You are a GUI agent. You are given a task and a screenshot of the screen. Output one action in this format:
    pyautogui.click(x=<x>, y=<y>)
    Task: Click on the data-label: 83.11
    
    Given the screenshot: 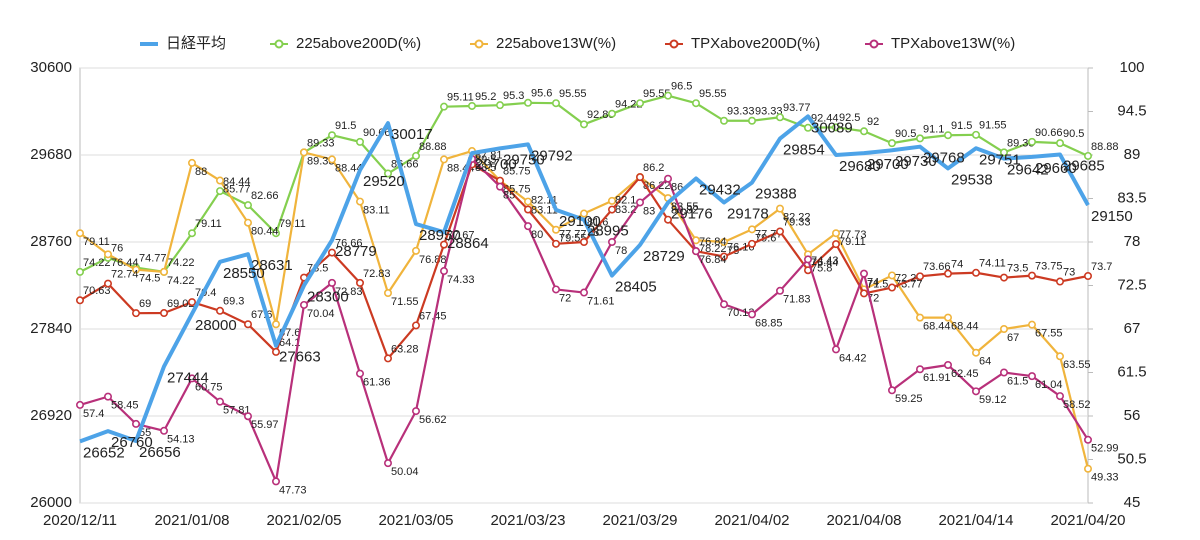 What is the action you would take?
    pyautogui.click(x=376, y=210)
    